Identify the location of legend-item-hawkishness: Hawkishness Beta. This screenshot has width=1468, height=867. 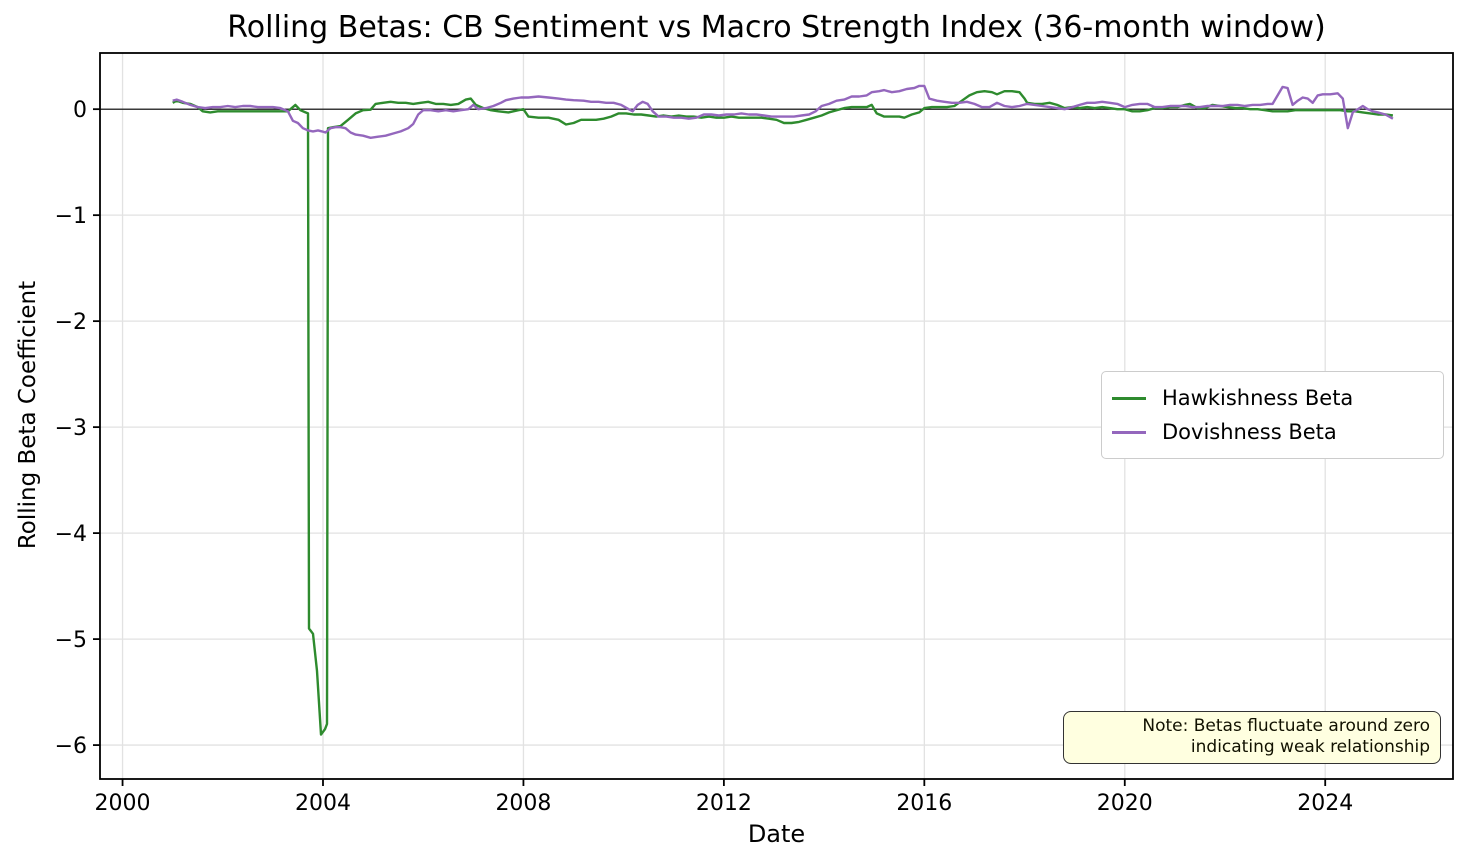
(1272, 398).